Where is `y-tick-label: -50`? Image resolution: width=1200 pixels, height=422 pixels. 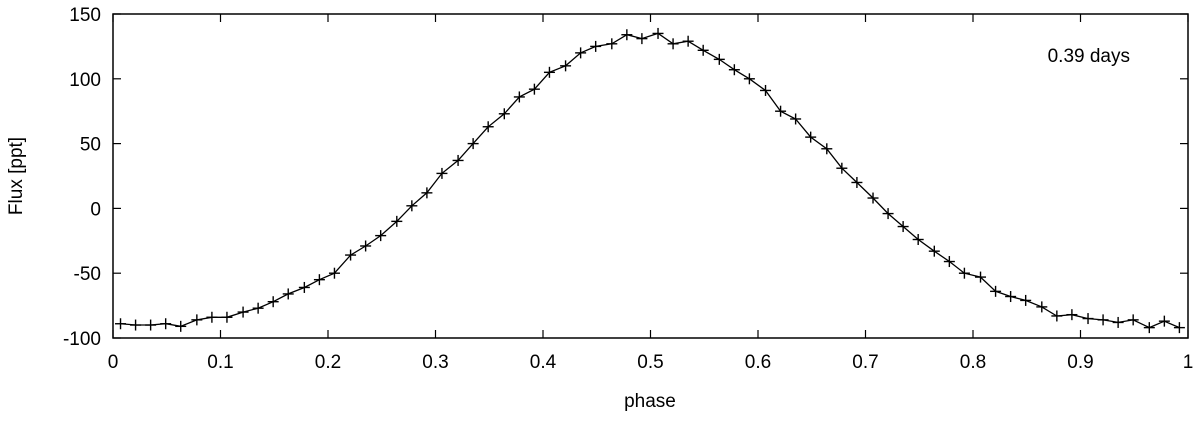 y-tick-label: -50 is located at coordinates (87, 274).